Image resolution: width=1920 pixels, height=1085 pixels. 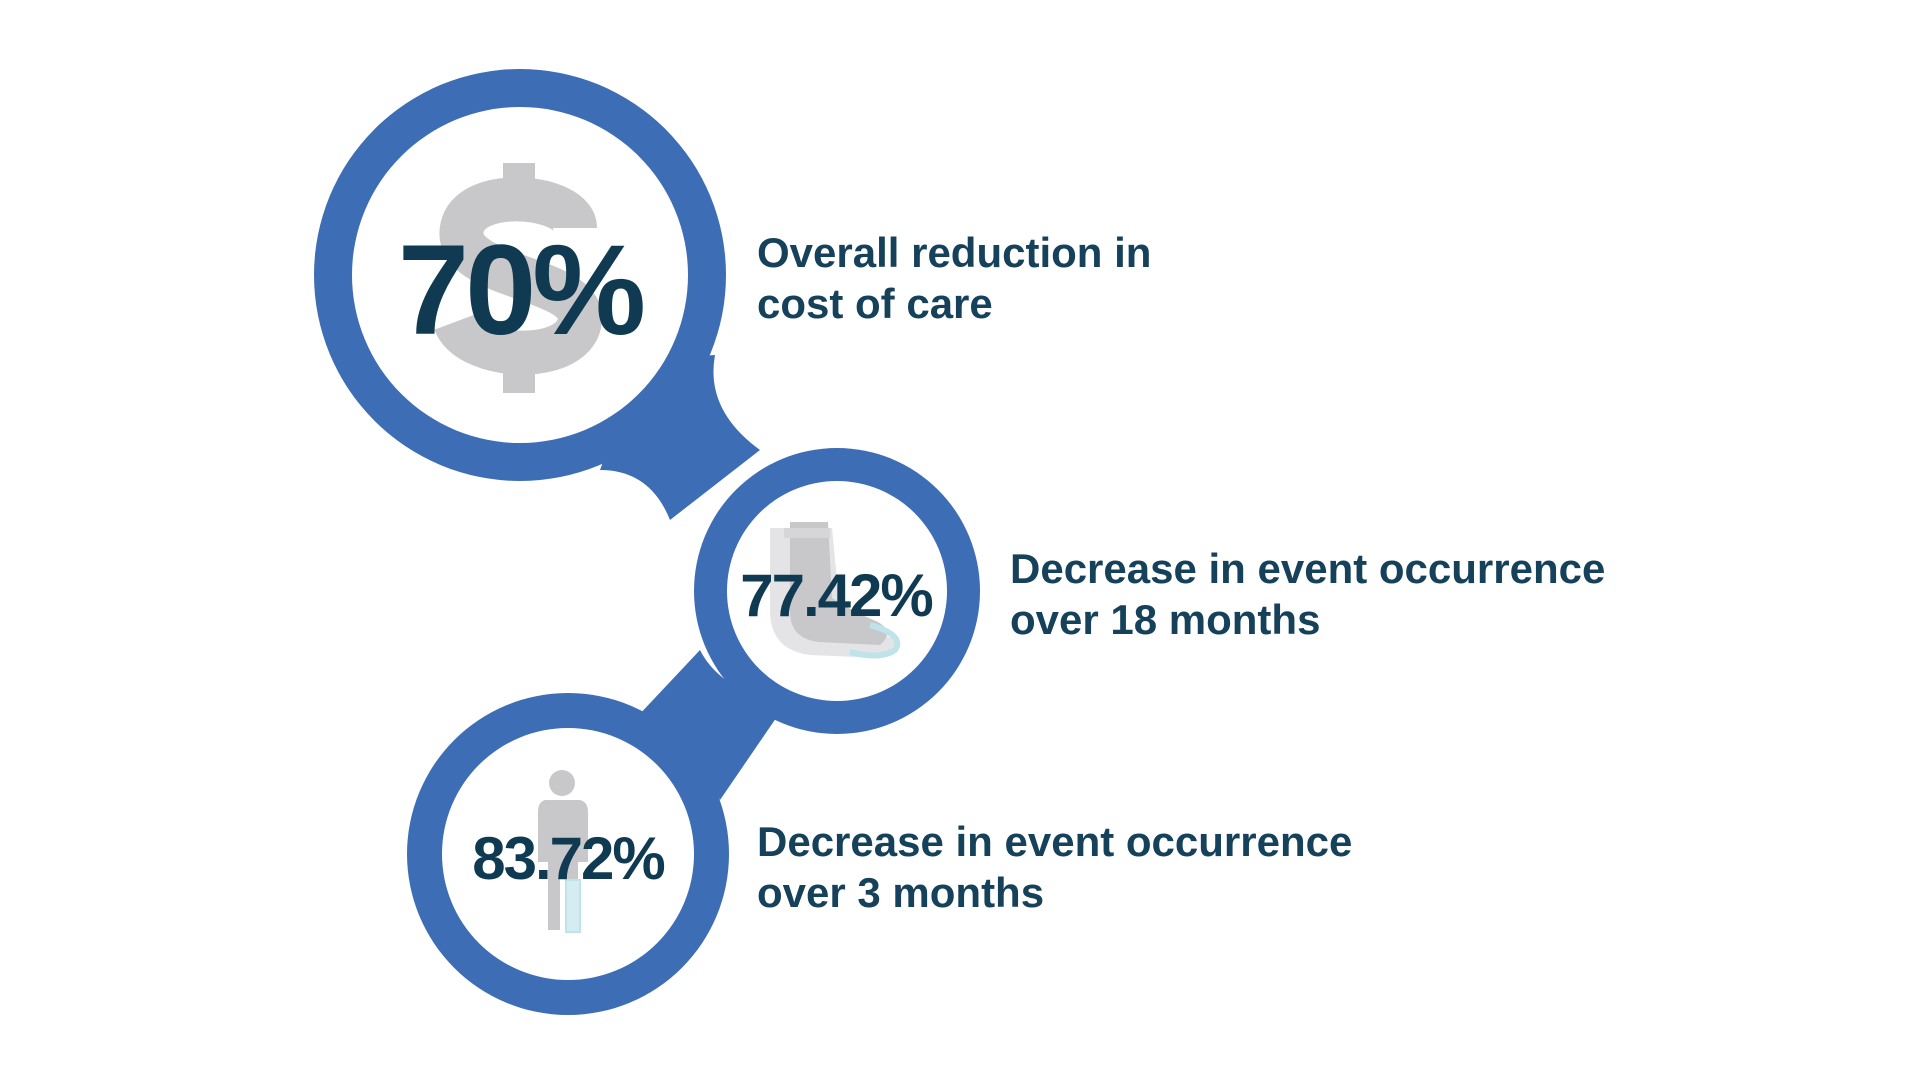 What do you see at coordinates (1308, 568) in the screenshot?
I see `caption-2-line-1: Decrease in event occurrence` at bounding box center [1308, 568].